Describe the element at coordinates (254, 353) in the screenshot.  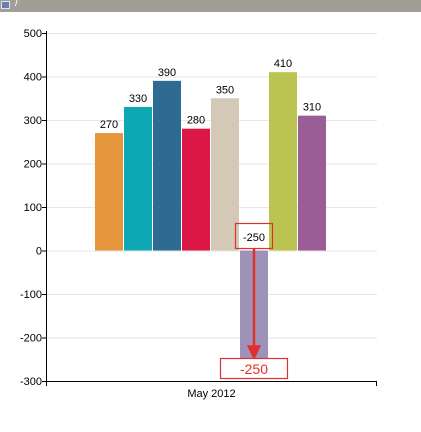
I see `callout-arrow-head` at that location.